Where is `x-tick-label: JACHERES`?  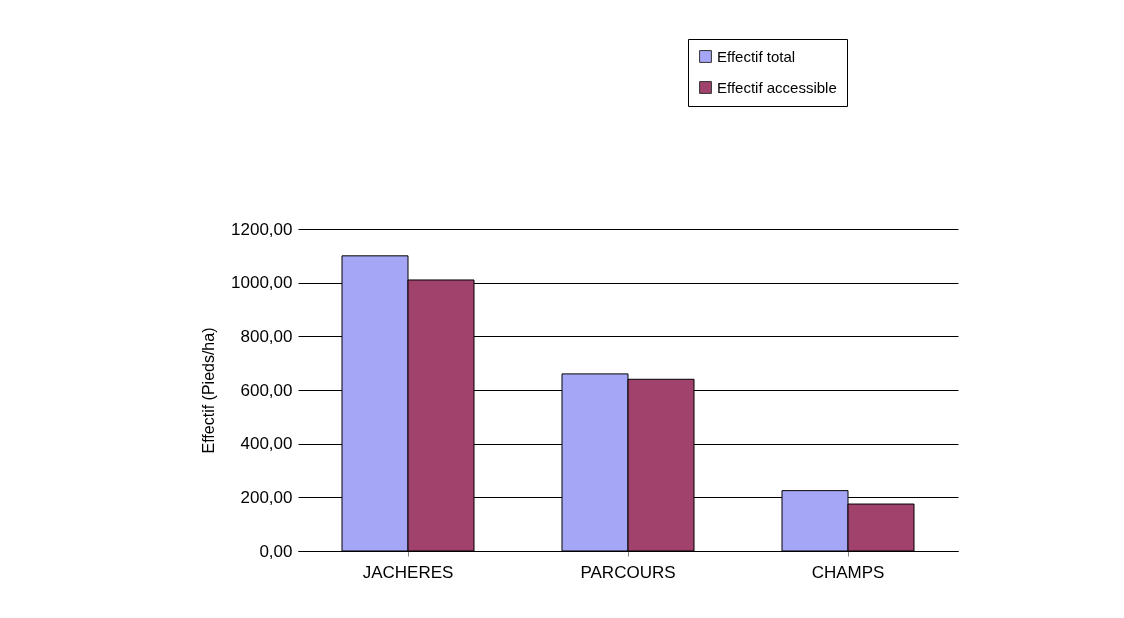
x-tick-label: JACHERES is located at coordinates (408, 572).